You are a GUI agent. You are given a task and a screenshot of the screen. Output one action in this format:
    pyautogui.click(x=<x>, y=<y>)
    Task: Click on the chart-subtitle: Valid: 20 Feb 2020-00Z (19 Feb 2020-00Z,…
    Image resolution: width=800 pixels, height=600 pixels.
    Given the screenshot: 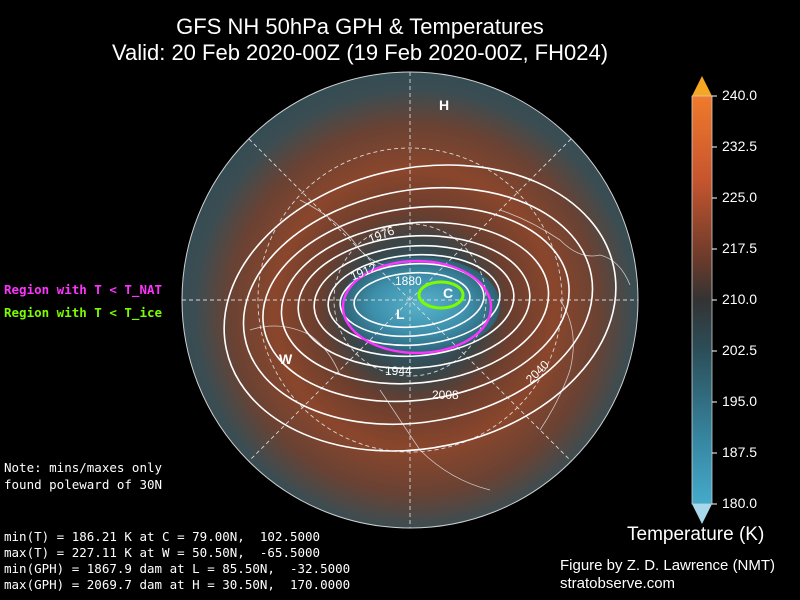 What is the action you would take?
    pyautogui.click(x=360, y=52)
    